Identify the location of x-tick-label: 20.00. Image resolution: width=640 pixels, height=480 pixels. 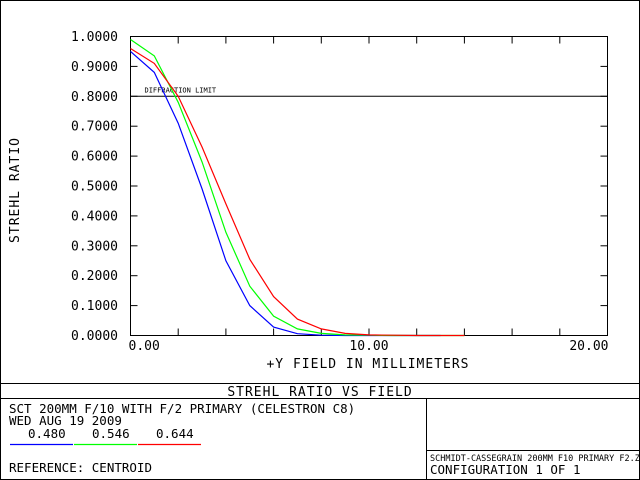
(588, 346).